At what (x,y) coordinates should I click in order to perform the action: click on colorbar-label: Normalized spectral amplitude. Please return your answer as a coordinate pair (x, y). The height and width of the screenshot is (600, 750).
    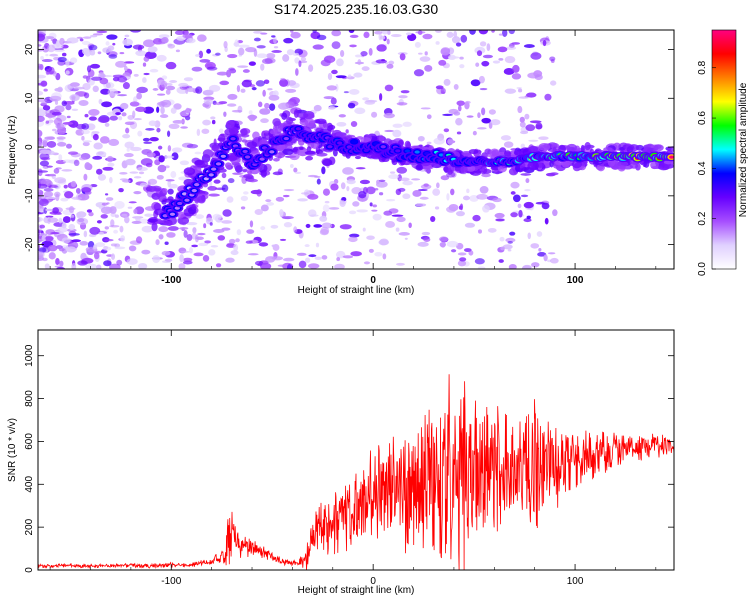
    Looking at the image, I should click on (743, 149).